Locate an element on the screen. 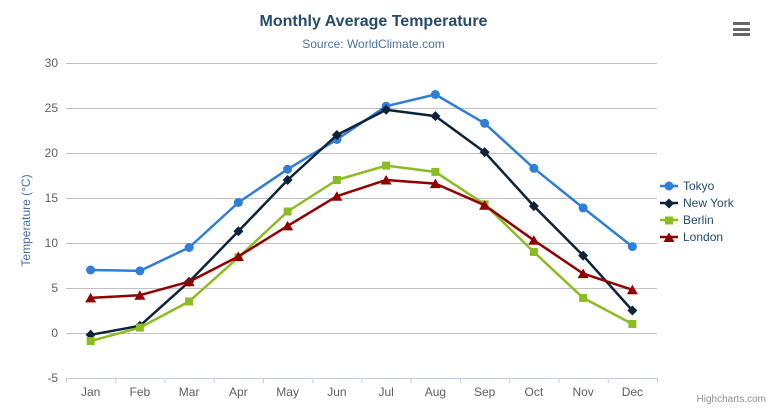 The image size is (769, 416). y-axis-title: Temperature (°C) is located at coordinates (26, 220).